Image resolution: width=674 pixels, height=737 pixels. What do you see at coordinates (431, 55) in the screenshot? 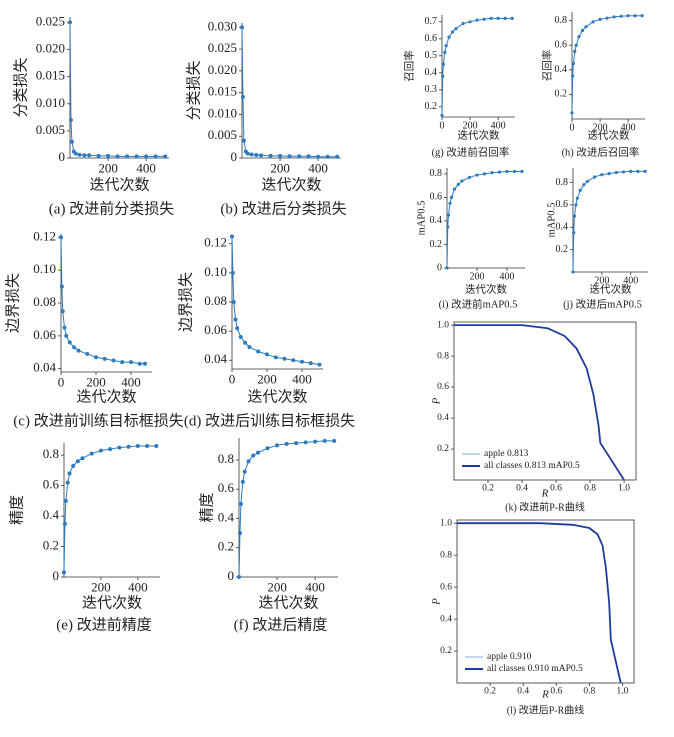
I see `y-tick-label: 0.5` at bounding box center [431, 55].